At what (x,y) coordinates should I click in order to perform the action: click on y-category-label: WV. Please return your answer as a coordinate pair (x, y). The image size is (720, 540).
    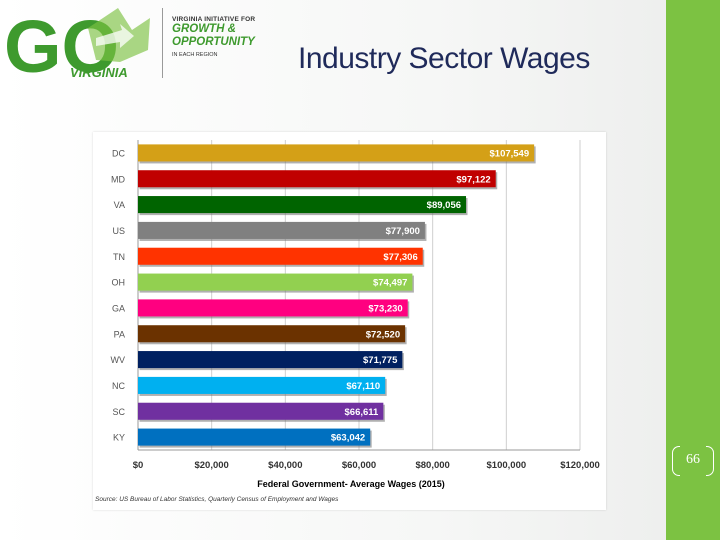
    Looking at the image, I should click on (118, 360).